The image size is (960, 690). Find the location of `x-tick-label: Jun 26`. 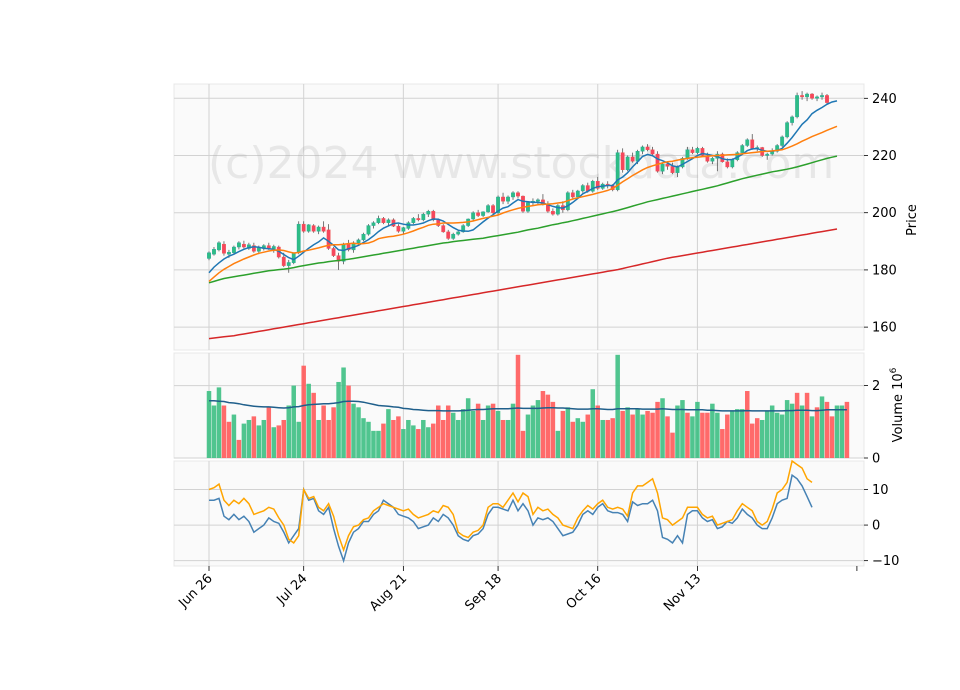

x-tick-label: Jun 26 is located at coordinates (196, 591).